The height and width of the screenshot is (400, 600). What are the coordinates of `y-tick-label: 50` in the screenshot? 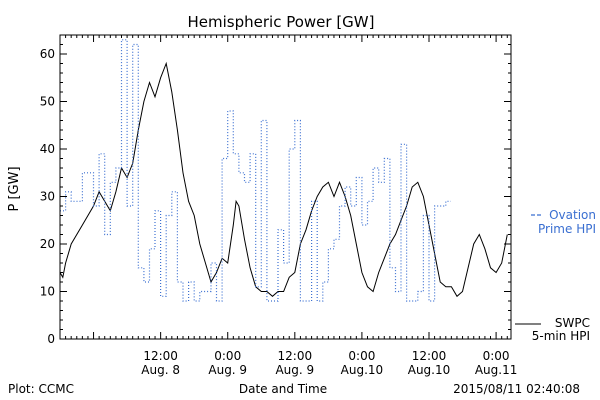 It's located at (47, 102).